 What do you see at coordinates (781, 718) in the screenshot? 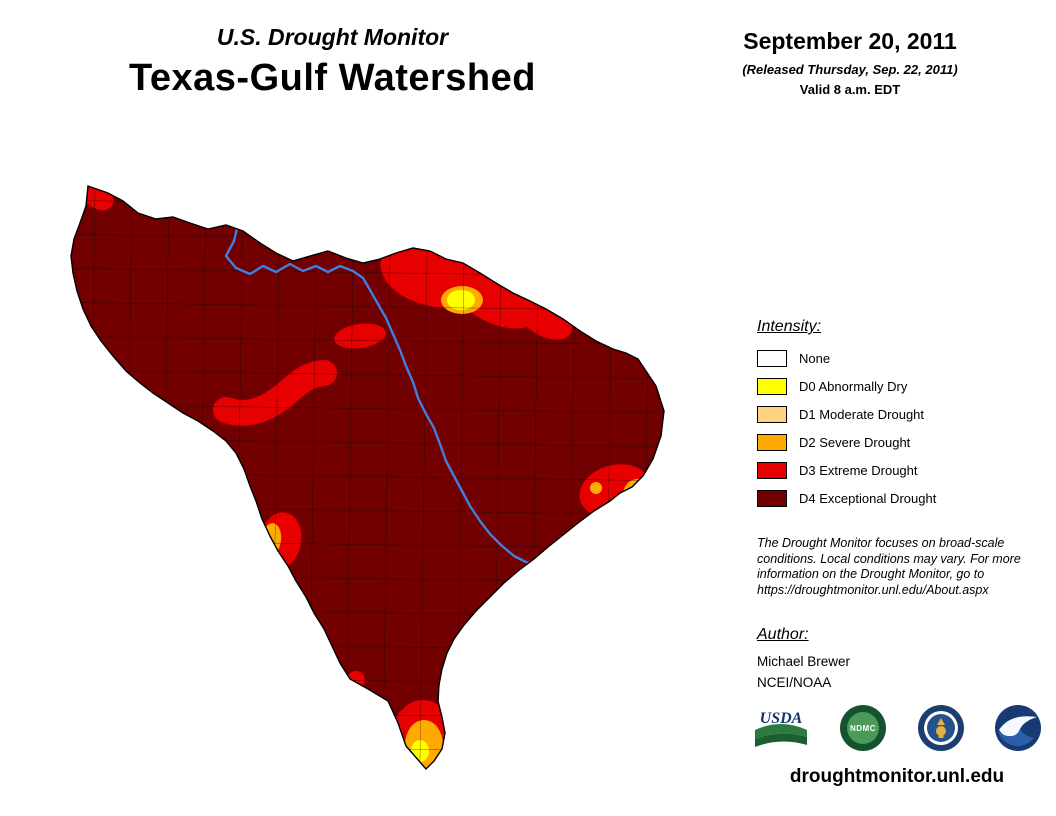
I see `svg-text: USDA` at bounding box center [781, 718].